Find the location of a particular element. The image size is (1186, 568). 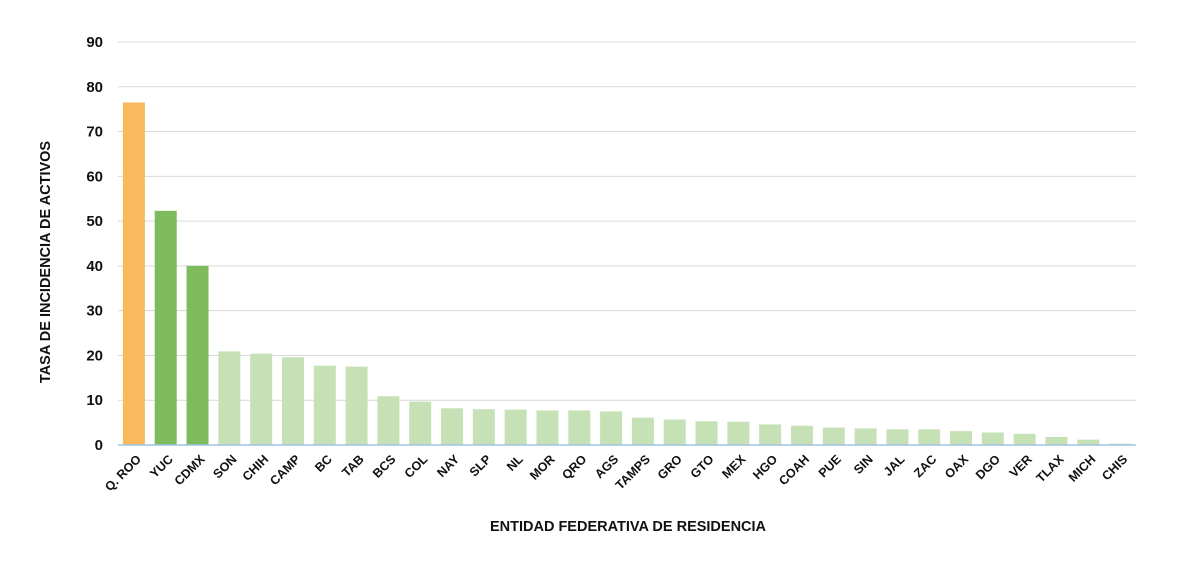

y-tick-label: 40 is located at coordinates (94, 266).